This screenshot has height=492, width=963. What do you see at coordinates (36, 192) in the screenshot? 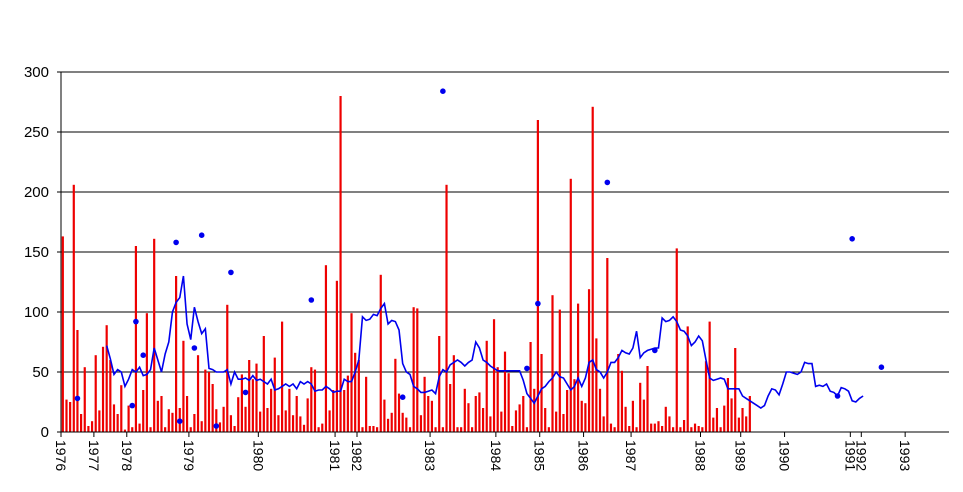
I see `y-tick-label: 200` at bounding box center [36, 192].